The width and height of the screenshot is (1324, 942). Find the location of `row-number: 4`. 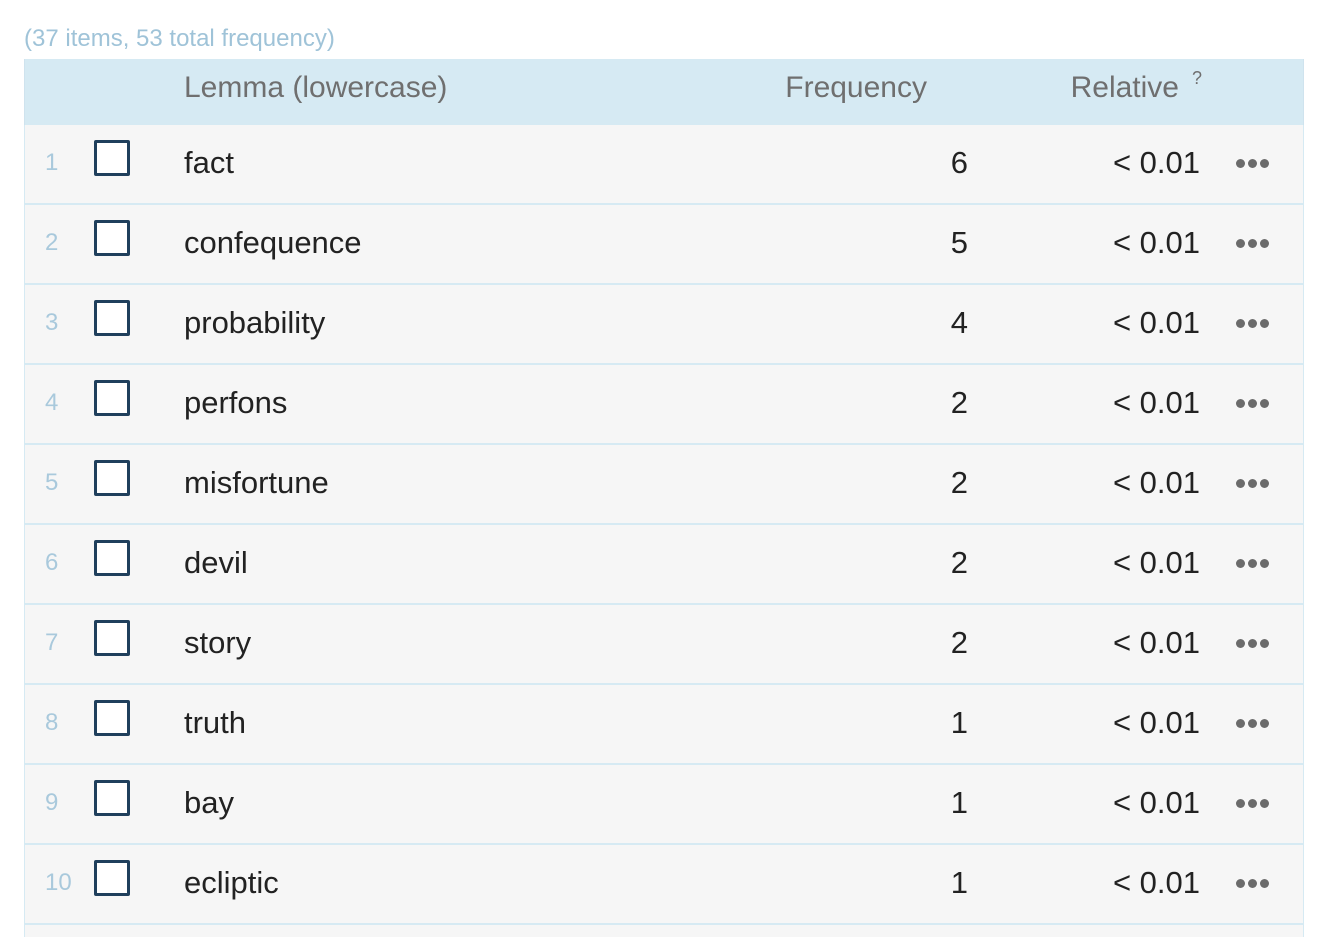

row-number: 4 is located at coordinates (52, 402).